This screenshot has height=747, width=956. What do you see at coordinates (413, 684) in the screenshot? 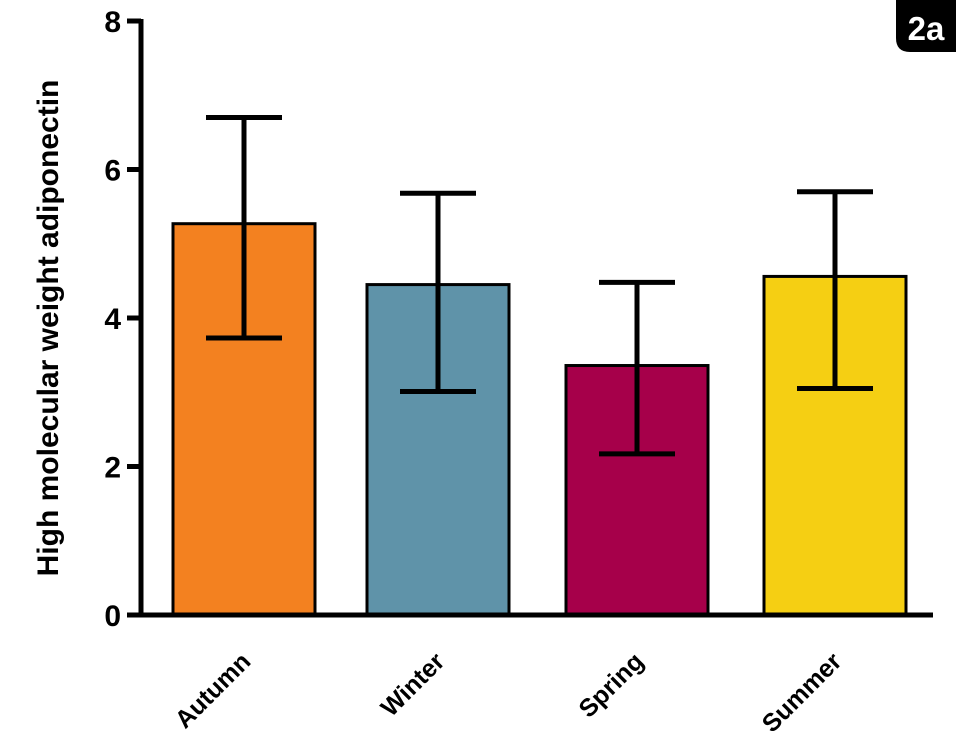
I see `x-tick-label-winter: Winter` at bounding box center [413, 684].